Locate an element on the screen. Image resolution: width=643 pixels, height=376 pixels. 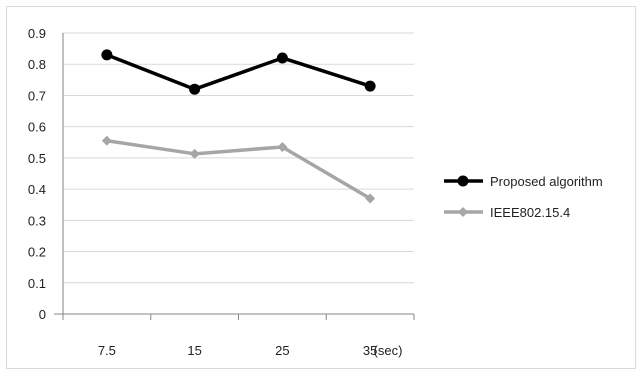
legend-item: Proposed algorithm is located at coordinates (523, 181).